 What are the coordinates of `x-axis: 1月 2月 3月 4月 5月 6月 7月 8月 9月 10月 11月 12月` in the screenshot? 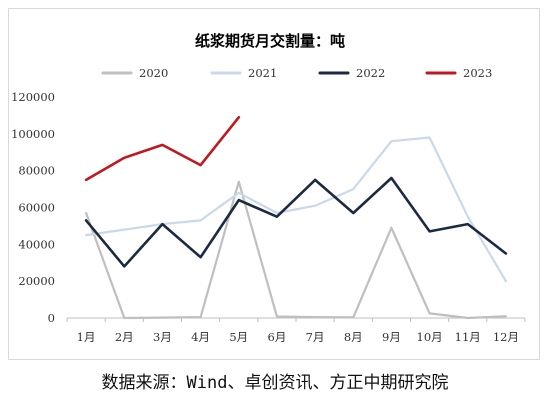 It's located at (296, 331).